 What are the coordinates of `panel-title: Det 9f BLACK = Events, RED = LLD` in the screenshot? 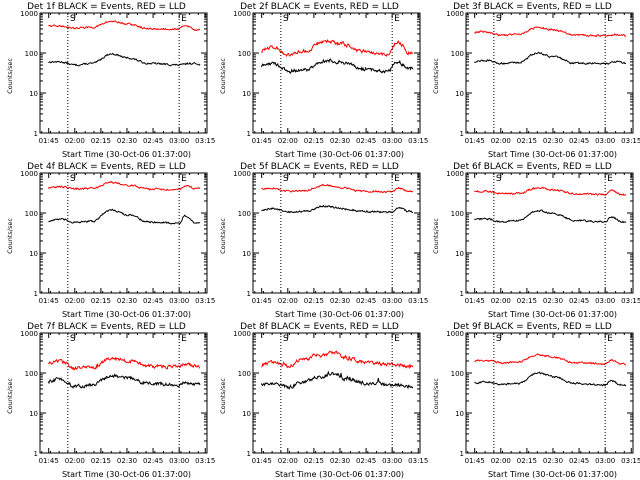 It's located at (532, 327).